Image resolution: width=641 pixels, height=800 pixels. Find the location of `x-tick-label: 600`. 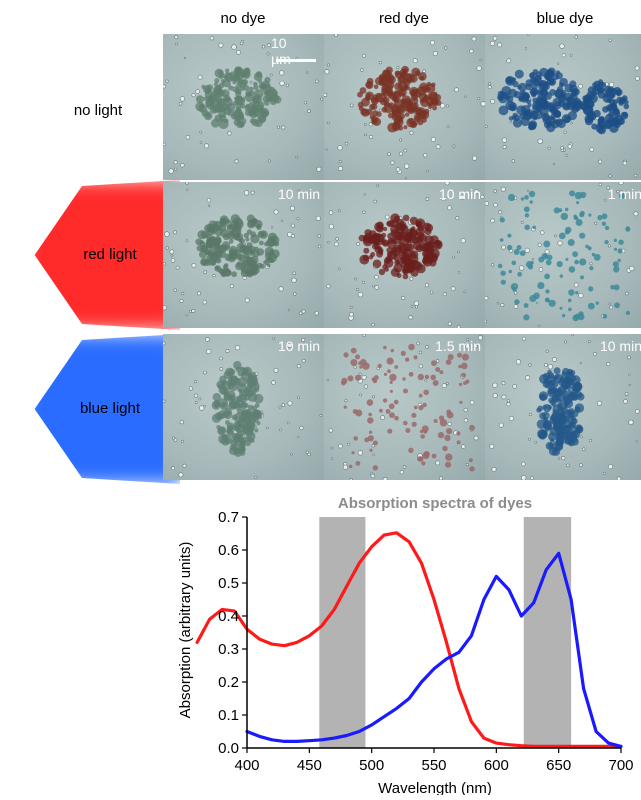

x-tick-label: 600 is located at coordinates (496, 765).